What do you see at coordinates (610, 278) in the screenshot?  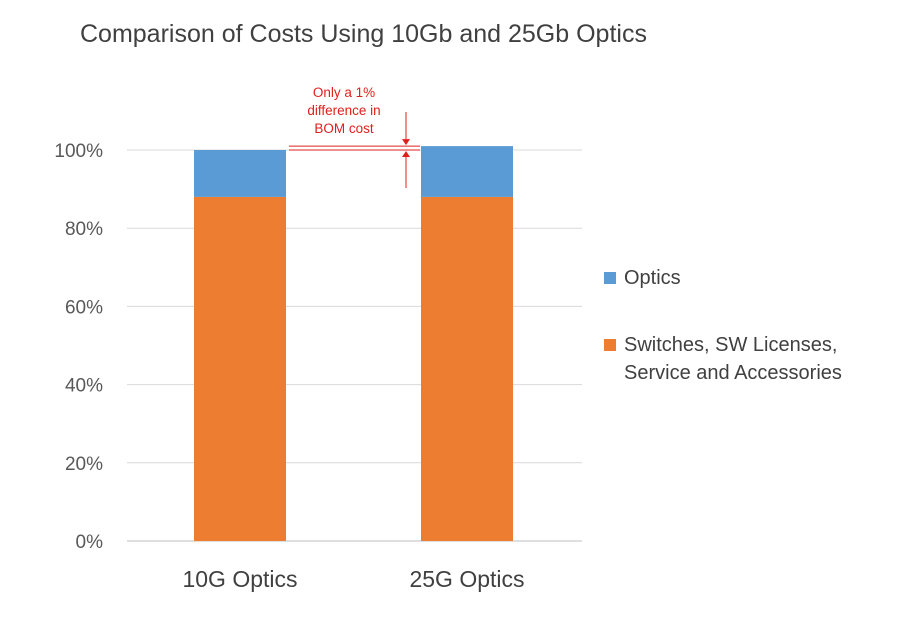 I see `legend-swatch-optics` at bounding box center [610, 278].